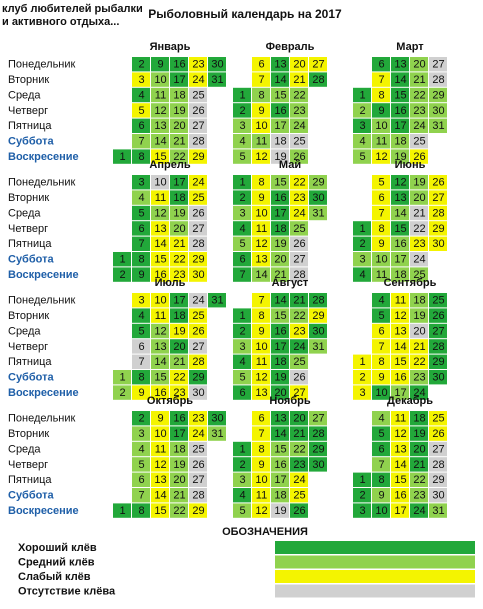 This screenshot has width=483, height=609. Describe the element at coordinates (28, 111) in the screenshot. I see `weekday-label: Четверг` at that location.